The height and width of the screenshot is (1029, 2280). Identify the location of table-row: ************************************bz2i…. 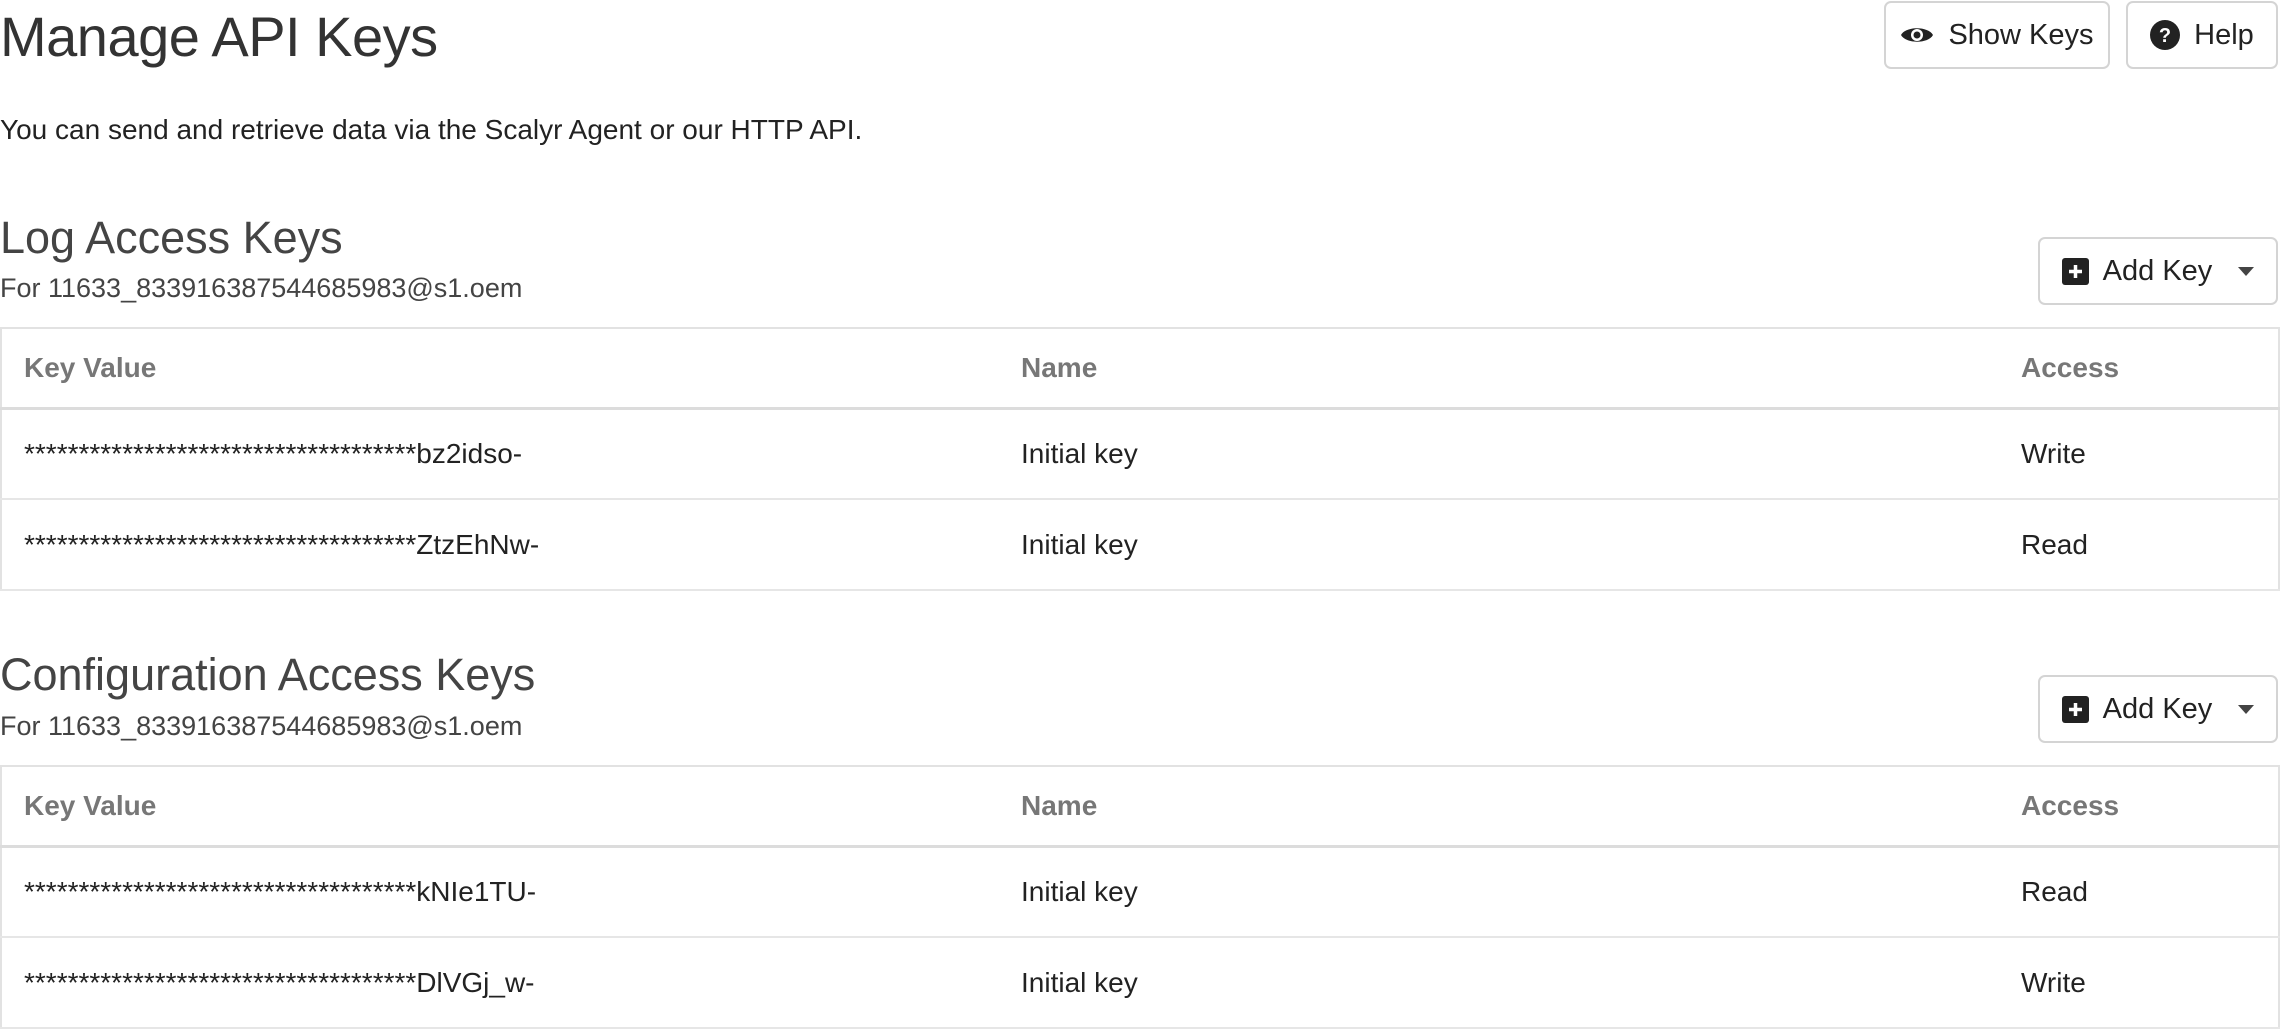
(1140, 454).